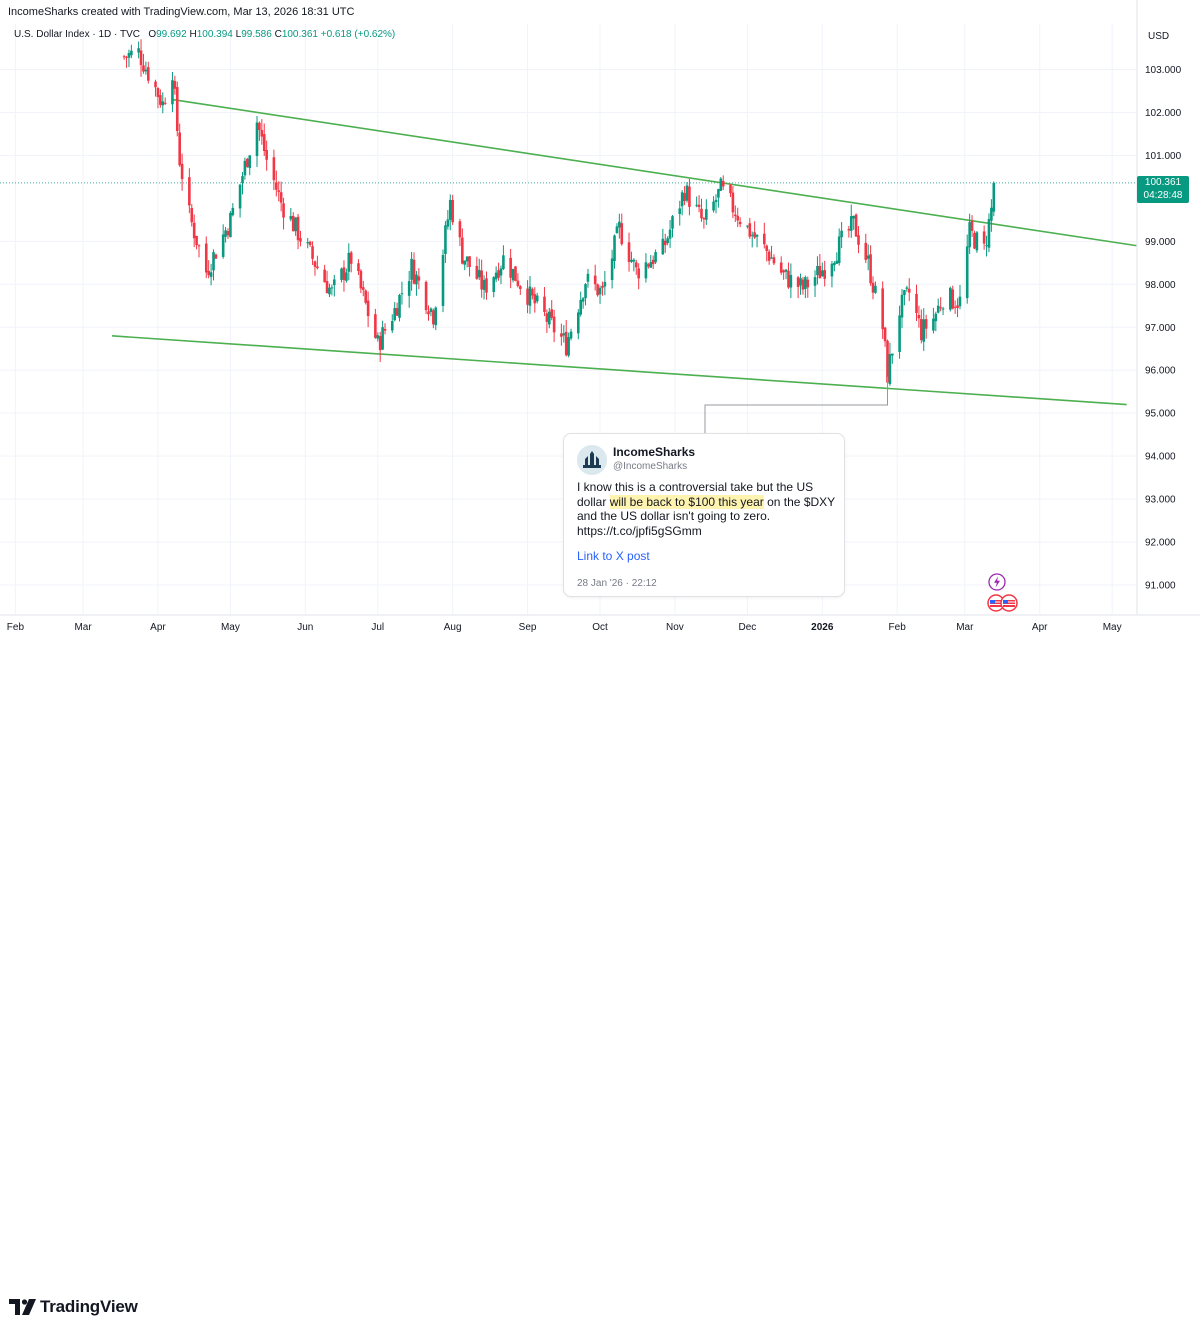 The image size is (1200, 1317). Describe the element at coordinates (675, 627) in the screenshot. I see `time-tick-label: Nov` at that location.